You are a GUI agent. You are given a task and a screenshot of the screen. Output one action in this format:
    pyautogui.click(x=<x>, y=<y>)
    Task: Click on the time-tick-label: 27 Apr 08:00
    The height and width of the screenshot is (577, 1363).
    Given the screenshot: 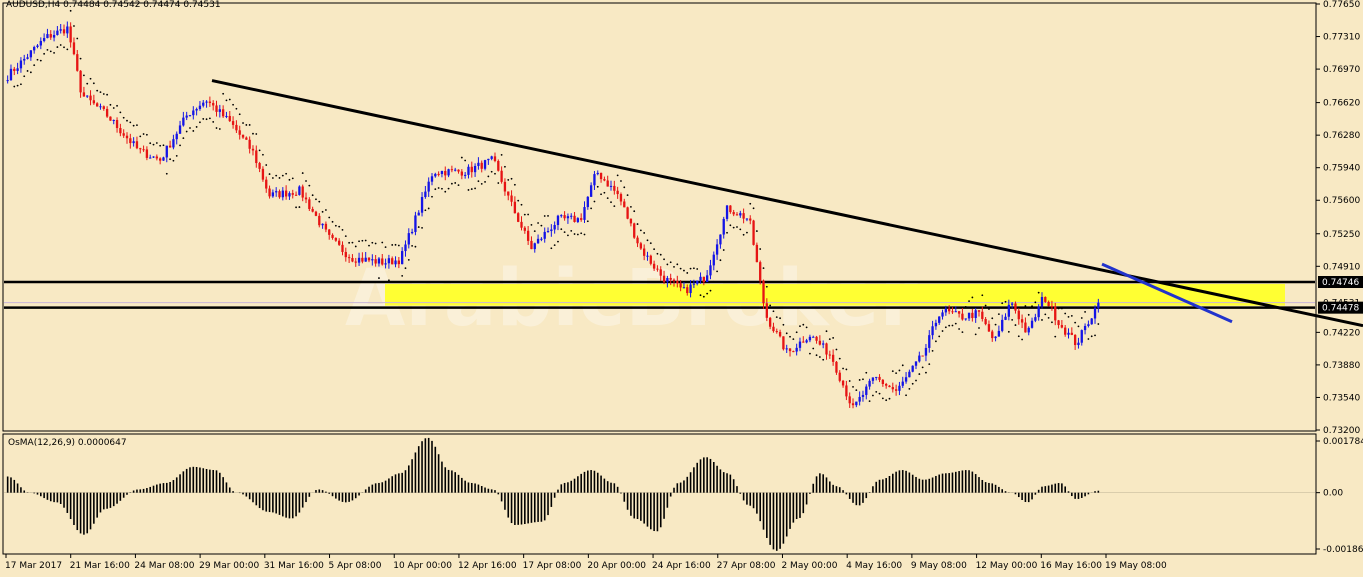 What is the action you would take?
    pyautogui.click(x=746, y=566)
    